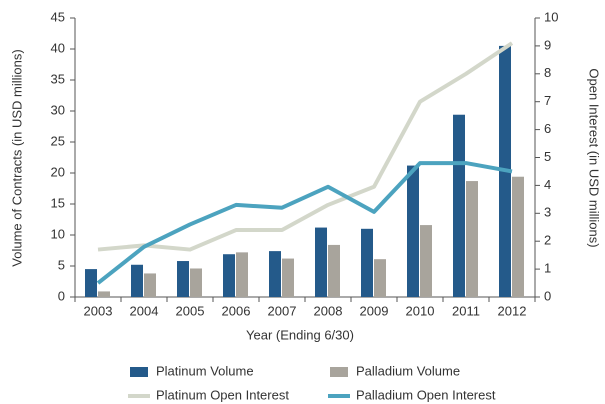 The width and height of the screenshot is (605, 404). Describe the element at coordinates (144, 310) in the screenshot. I see `x-tick-label: 2004` at that location.